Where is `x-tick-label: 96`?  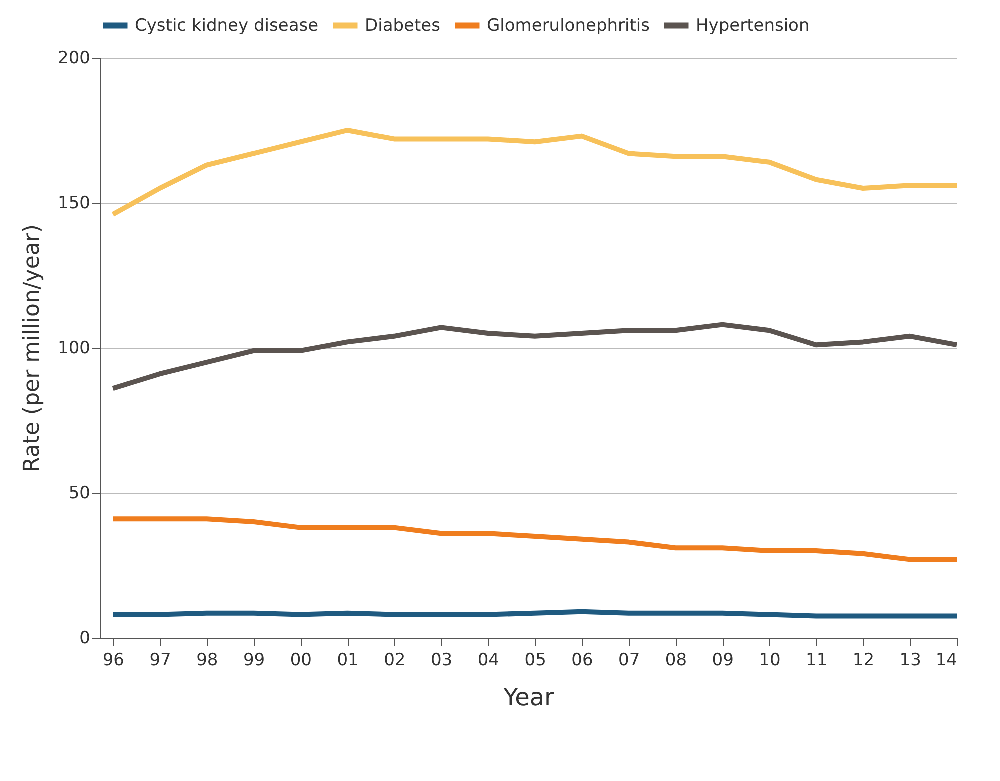 x-tick-label: 96 is located at coordinates (113, 660).